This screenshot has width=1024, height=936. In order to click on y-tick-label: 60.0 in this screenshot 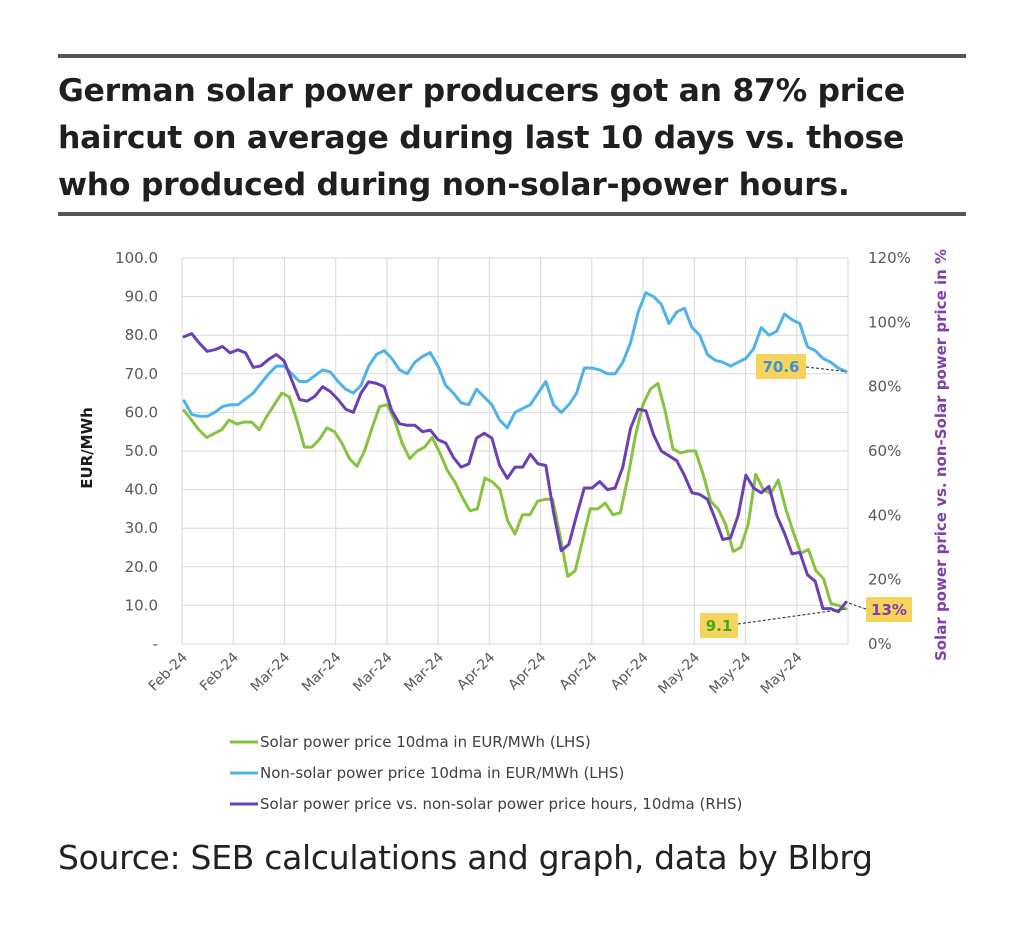, I will do `click(141, 412)`.